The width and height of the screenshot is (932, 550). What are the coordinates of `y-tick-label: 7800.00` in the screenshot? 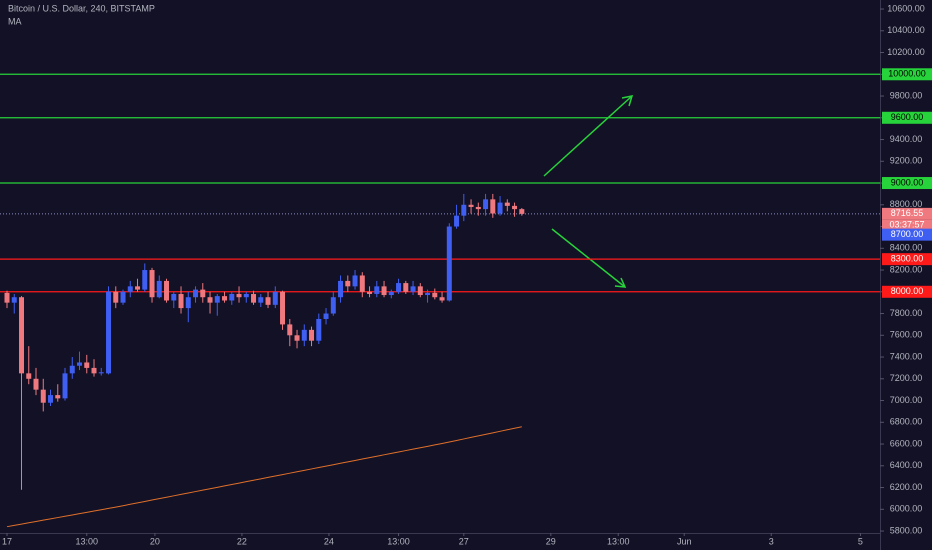 It's located at (906, 313).